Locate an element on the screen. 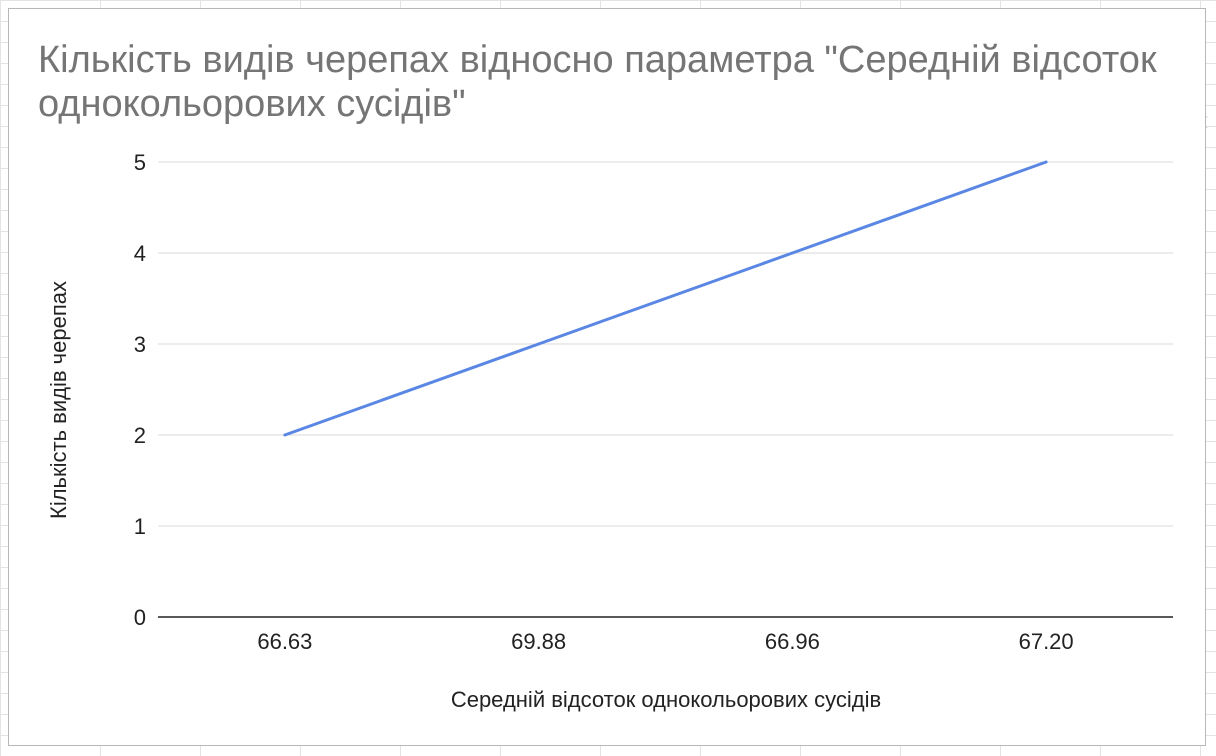 This screenshot has width=1216, height=756. y-tick-label: 2 is located at coordinates (140, 435).